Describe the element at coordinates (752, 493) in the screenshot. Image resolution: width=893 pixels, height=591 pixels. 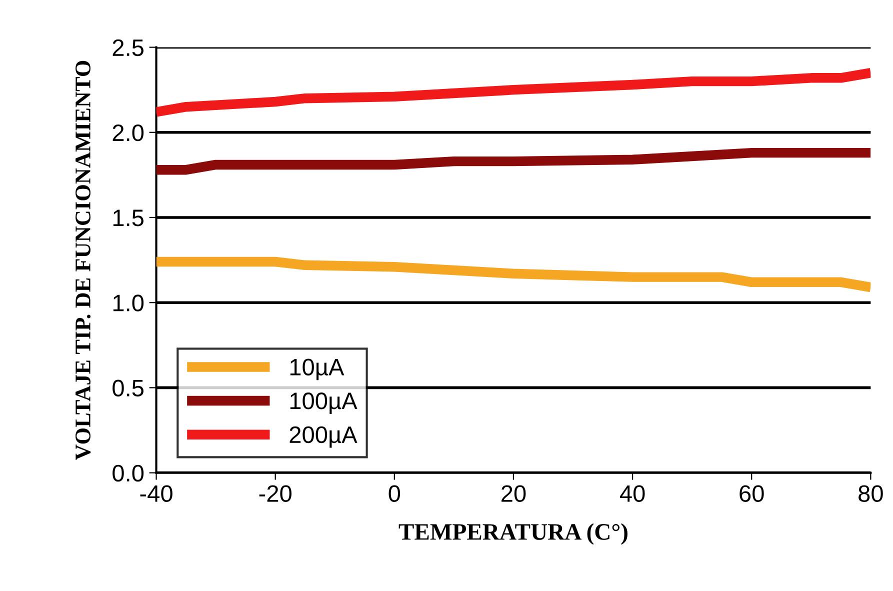
I see `x-tick-label: 60` at that location.